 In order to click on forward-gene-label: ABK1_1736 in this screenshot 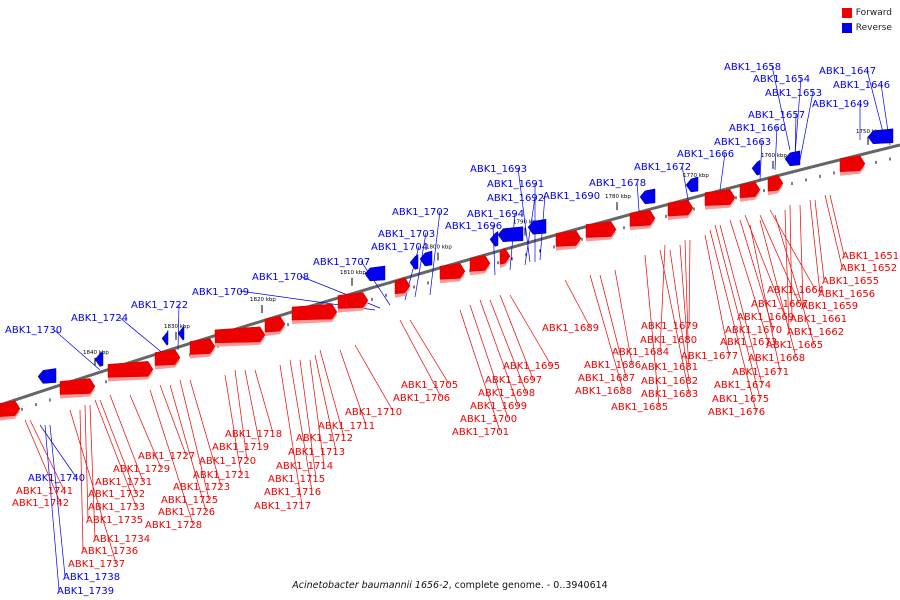, I will do `click(109, 551)`.